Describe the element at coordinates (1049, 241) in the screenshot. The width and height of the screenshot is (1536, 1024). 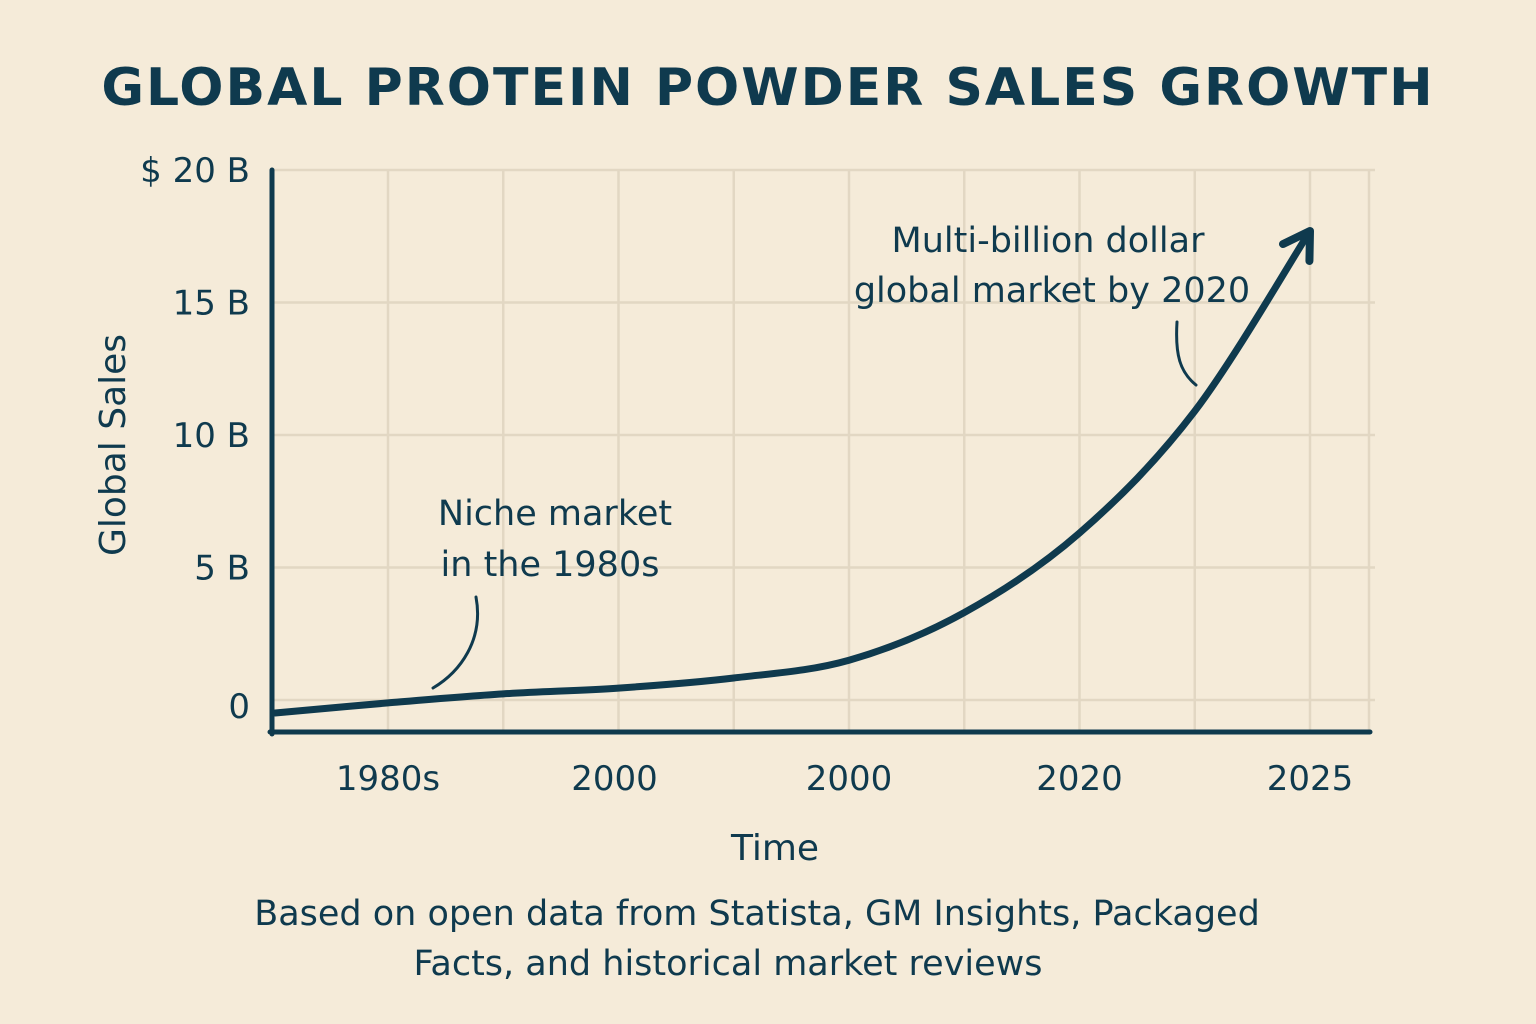
I see `annotation-billion-line1: Multi-billion dollar` at that location.